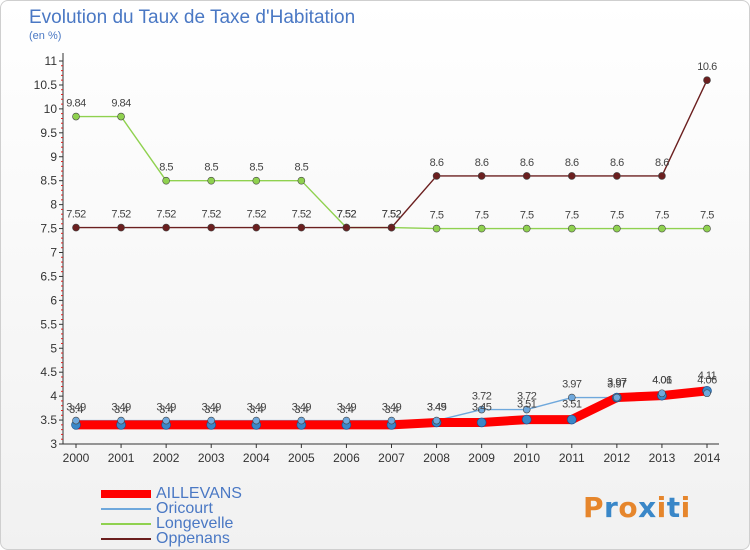  I want to click on y-tick-label: 10.5, so click(46, 85).